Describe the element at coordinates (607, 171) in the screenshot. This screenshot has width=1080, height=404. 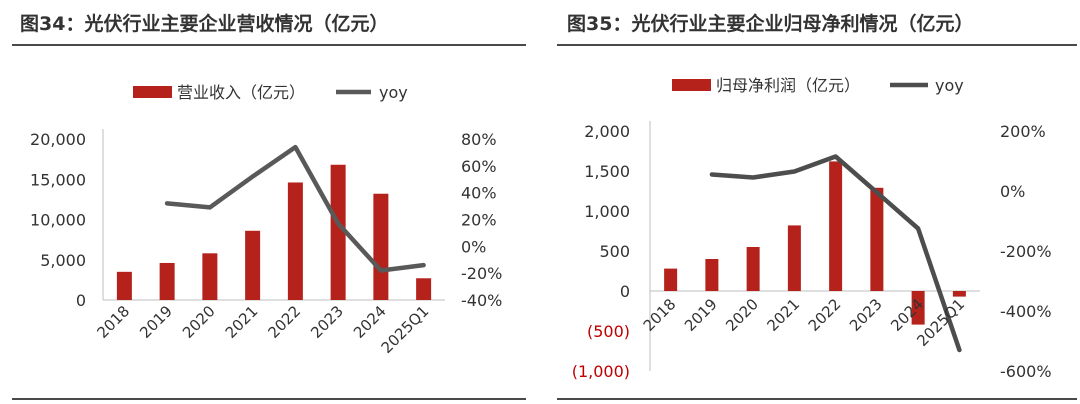
I see `y-left-tick-label: 1,500` at that location.